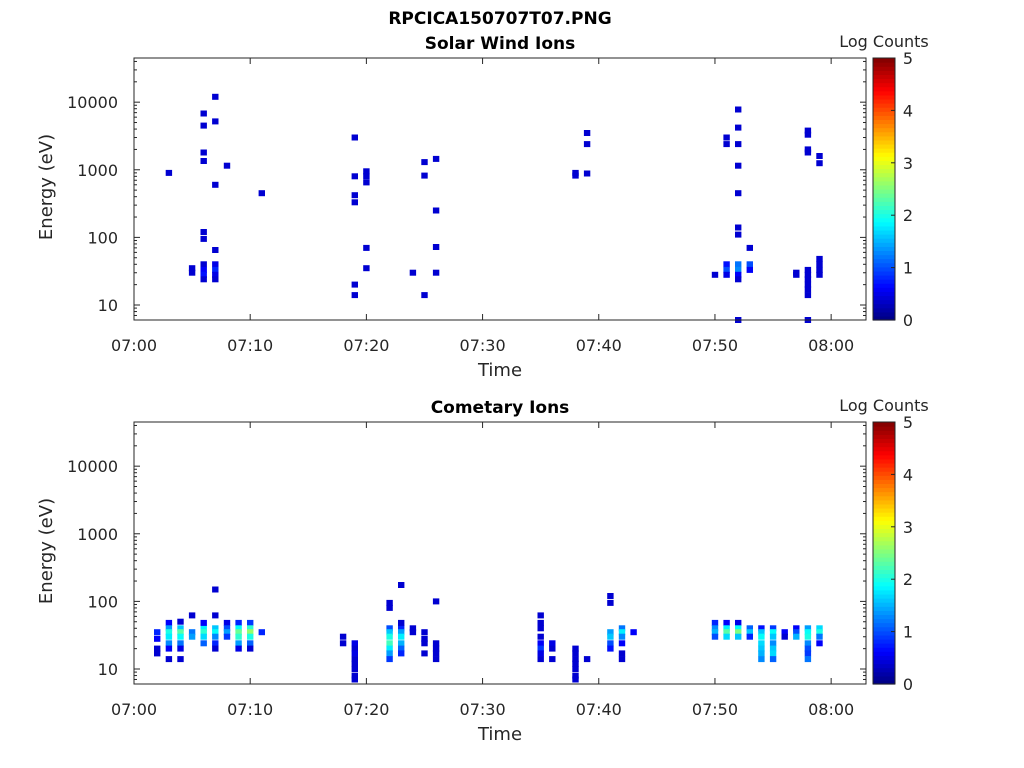  Describe the element at coordinates (134, 345) in the screenshot. I see `x-tick-label: 07:00` at that location.